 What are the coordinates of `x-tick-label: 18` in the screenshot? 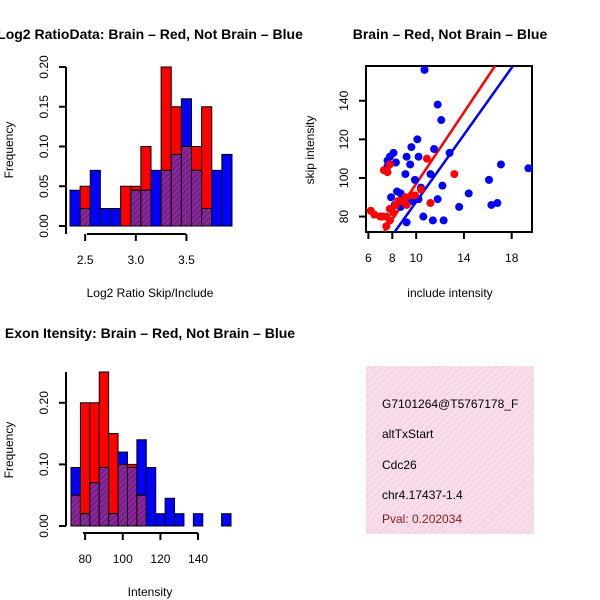 It's located at (512, 258).